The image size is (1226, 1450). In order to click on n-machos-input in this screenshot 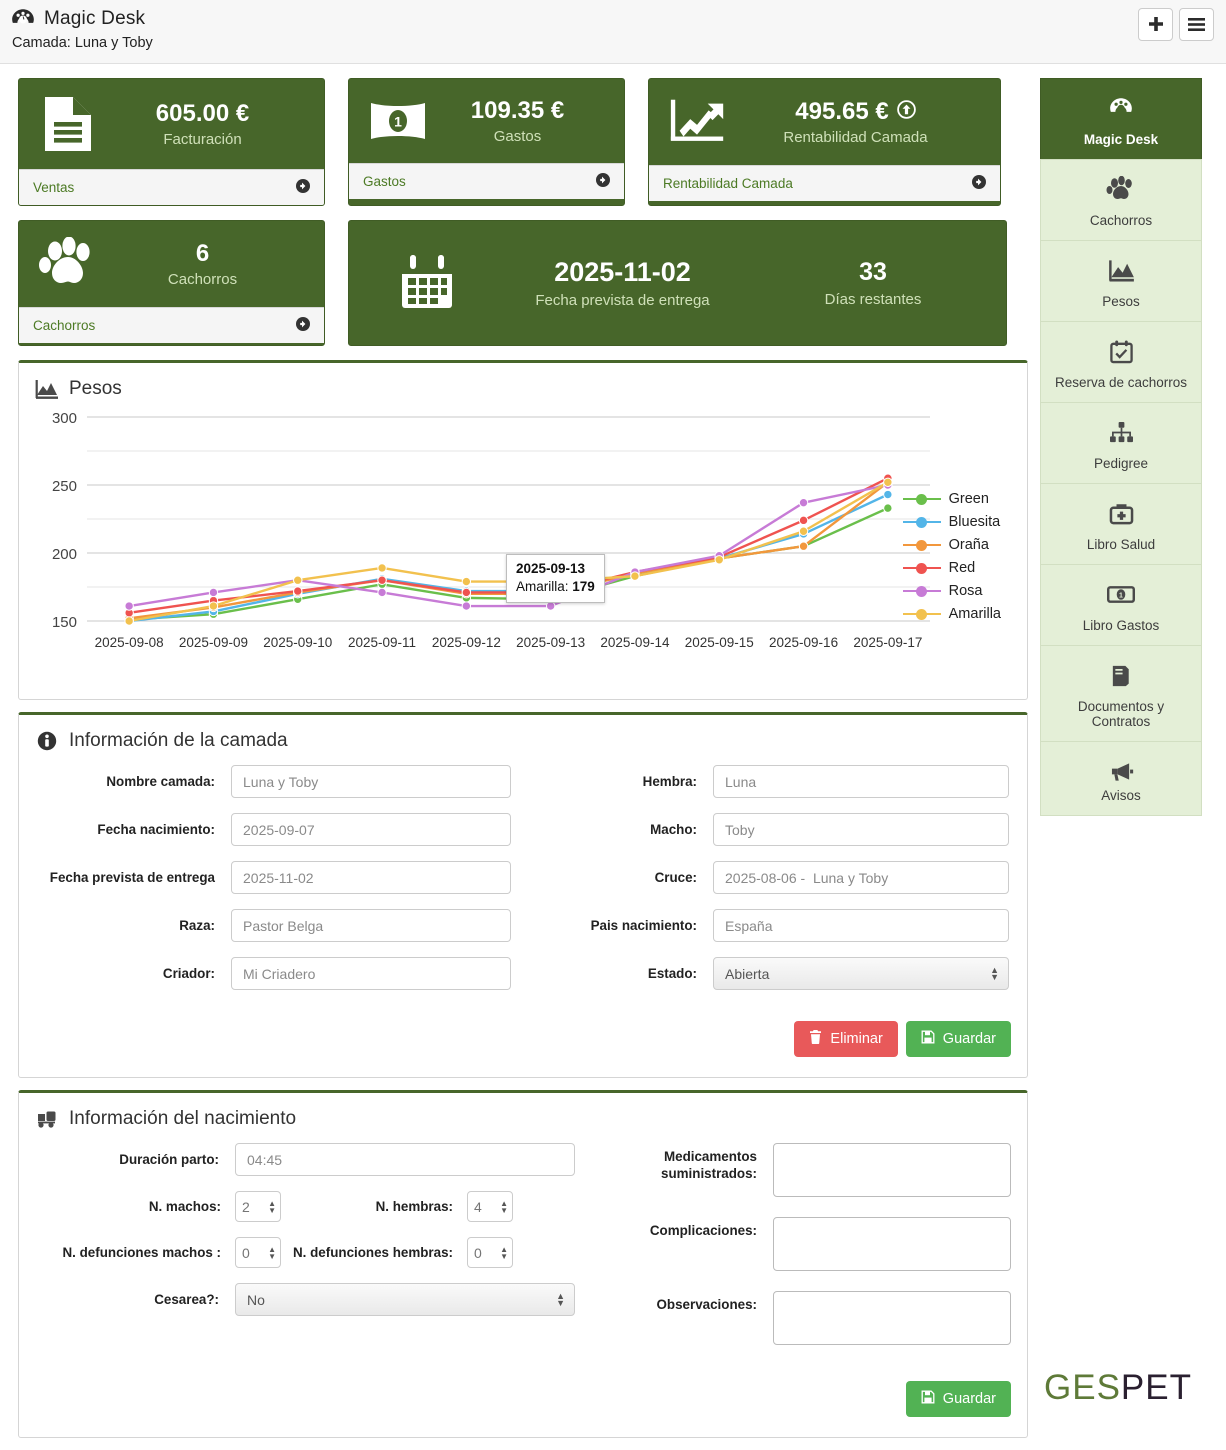, I will do `click(258, 1206)`.